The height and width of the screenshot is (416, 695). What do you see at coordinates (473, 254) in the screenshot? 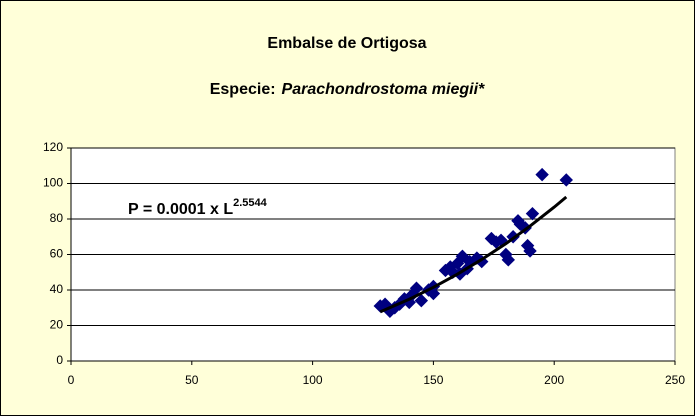
I see `trendline` at bounding box center [473, 254].